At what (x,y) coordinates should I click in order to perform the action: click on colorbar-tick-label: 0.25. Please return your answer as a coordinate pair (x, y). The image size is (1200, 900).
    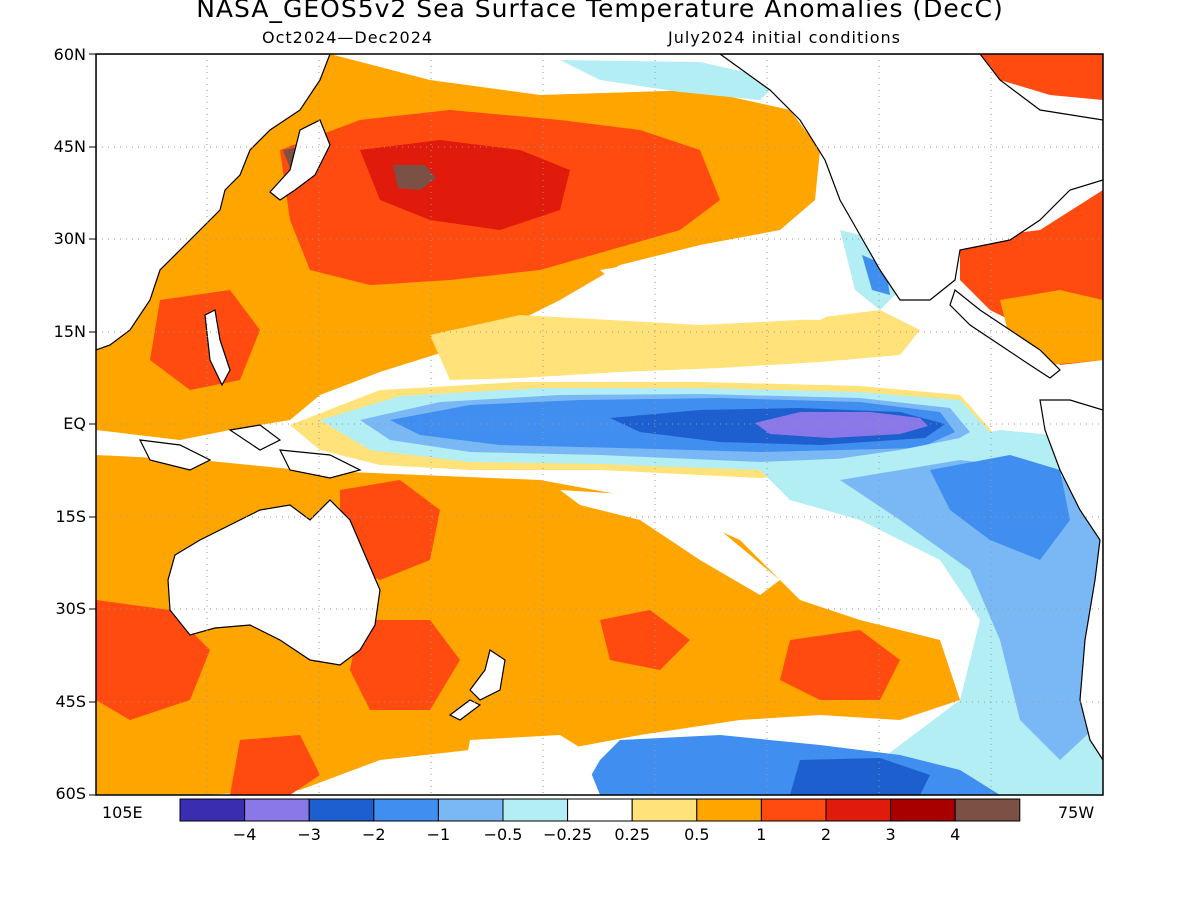
    Looking at the image, I should click on (632, 834).